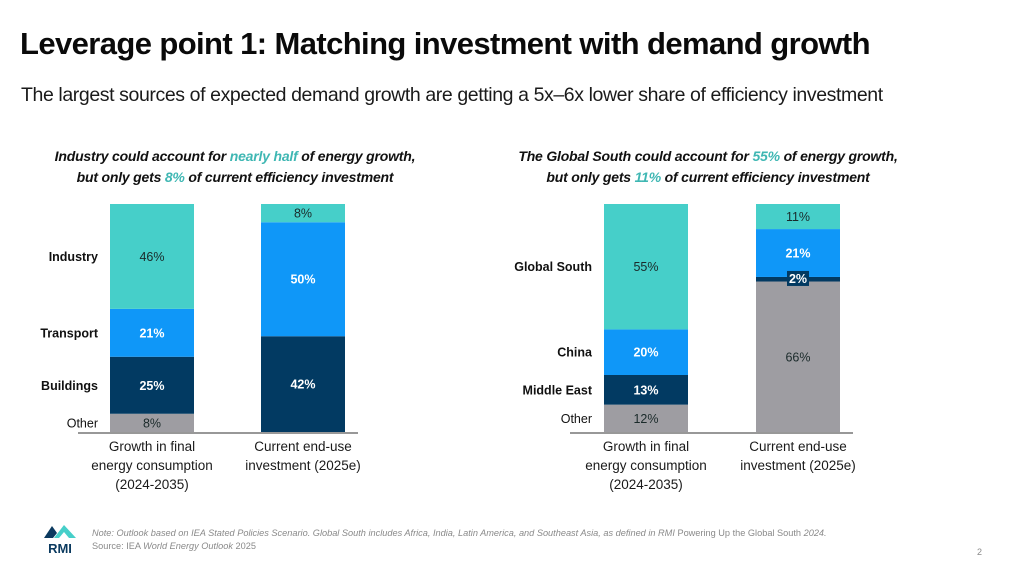  I want to click on logo-text: RMI, so click(60, 548).